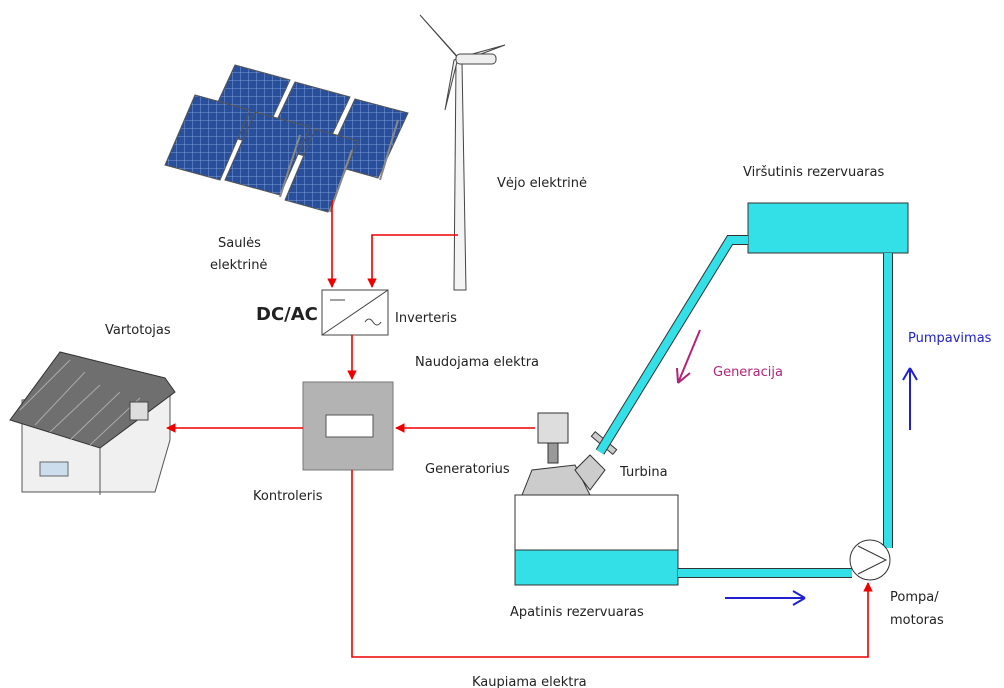 The image size is (1004, 688). What do you see at coordinates (287, 314) in the screenshot?
I see `node-label: DC/AC` at bounding box center [287, 314].